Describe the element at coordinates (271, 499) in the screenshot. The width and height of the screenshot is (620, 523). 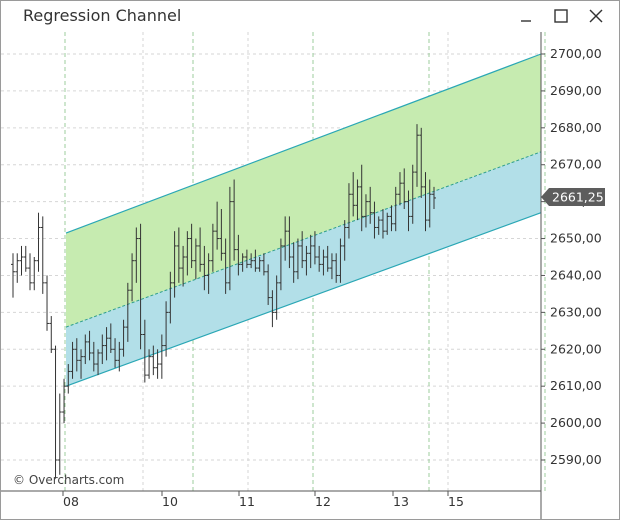
I see `time-axis: 08 10 11 12 13 15` at that location.